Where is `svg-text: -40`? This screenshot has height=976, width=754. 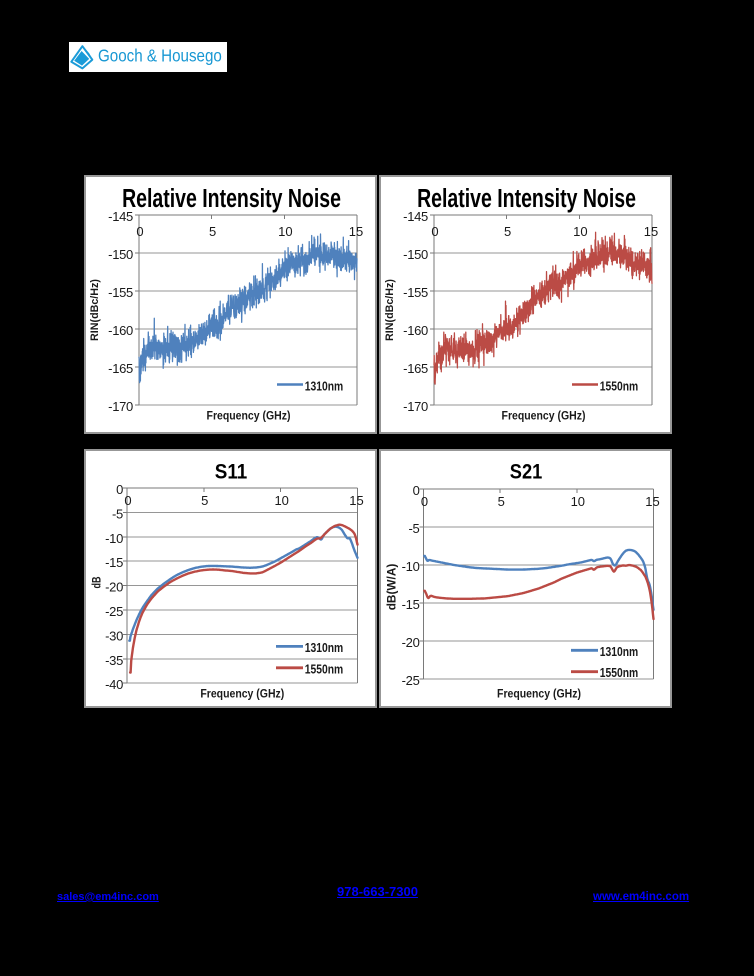
svg-text: -40 is located at coordinates (114, 684).